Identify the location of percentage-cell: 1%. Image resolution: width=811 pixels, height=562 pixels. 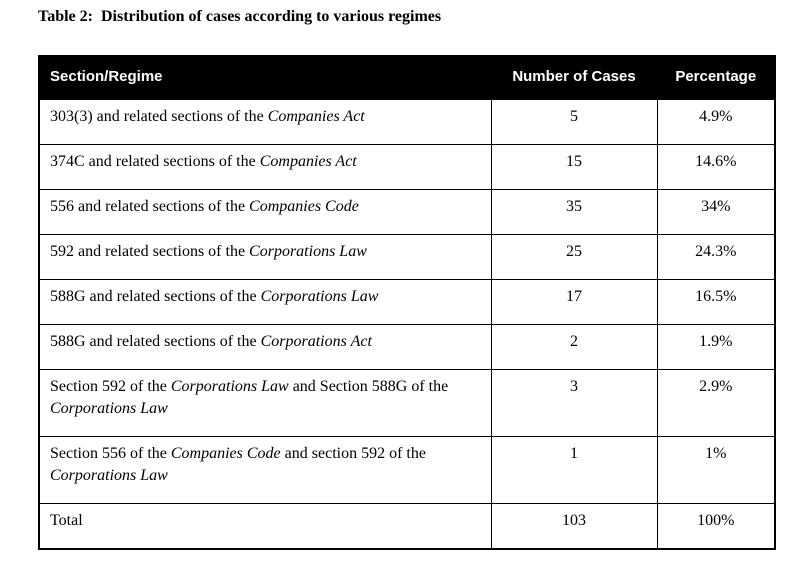
(716, 470).